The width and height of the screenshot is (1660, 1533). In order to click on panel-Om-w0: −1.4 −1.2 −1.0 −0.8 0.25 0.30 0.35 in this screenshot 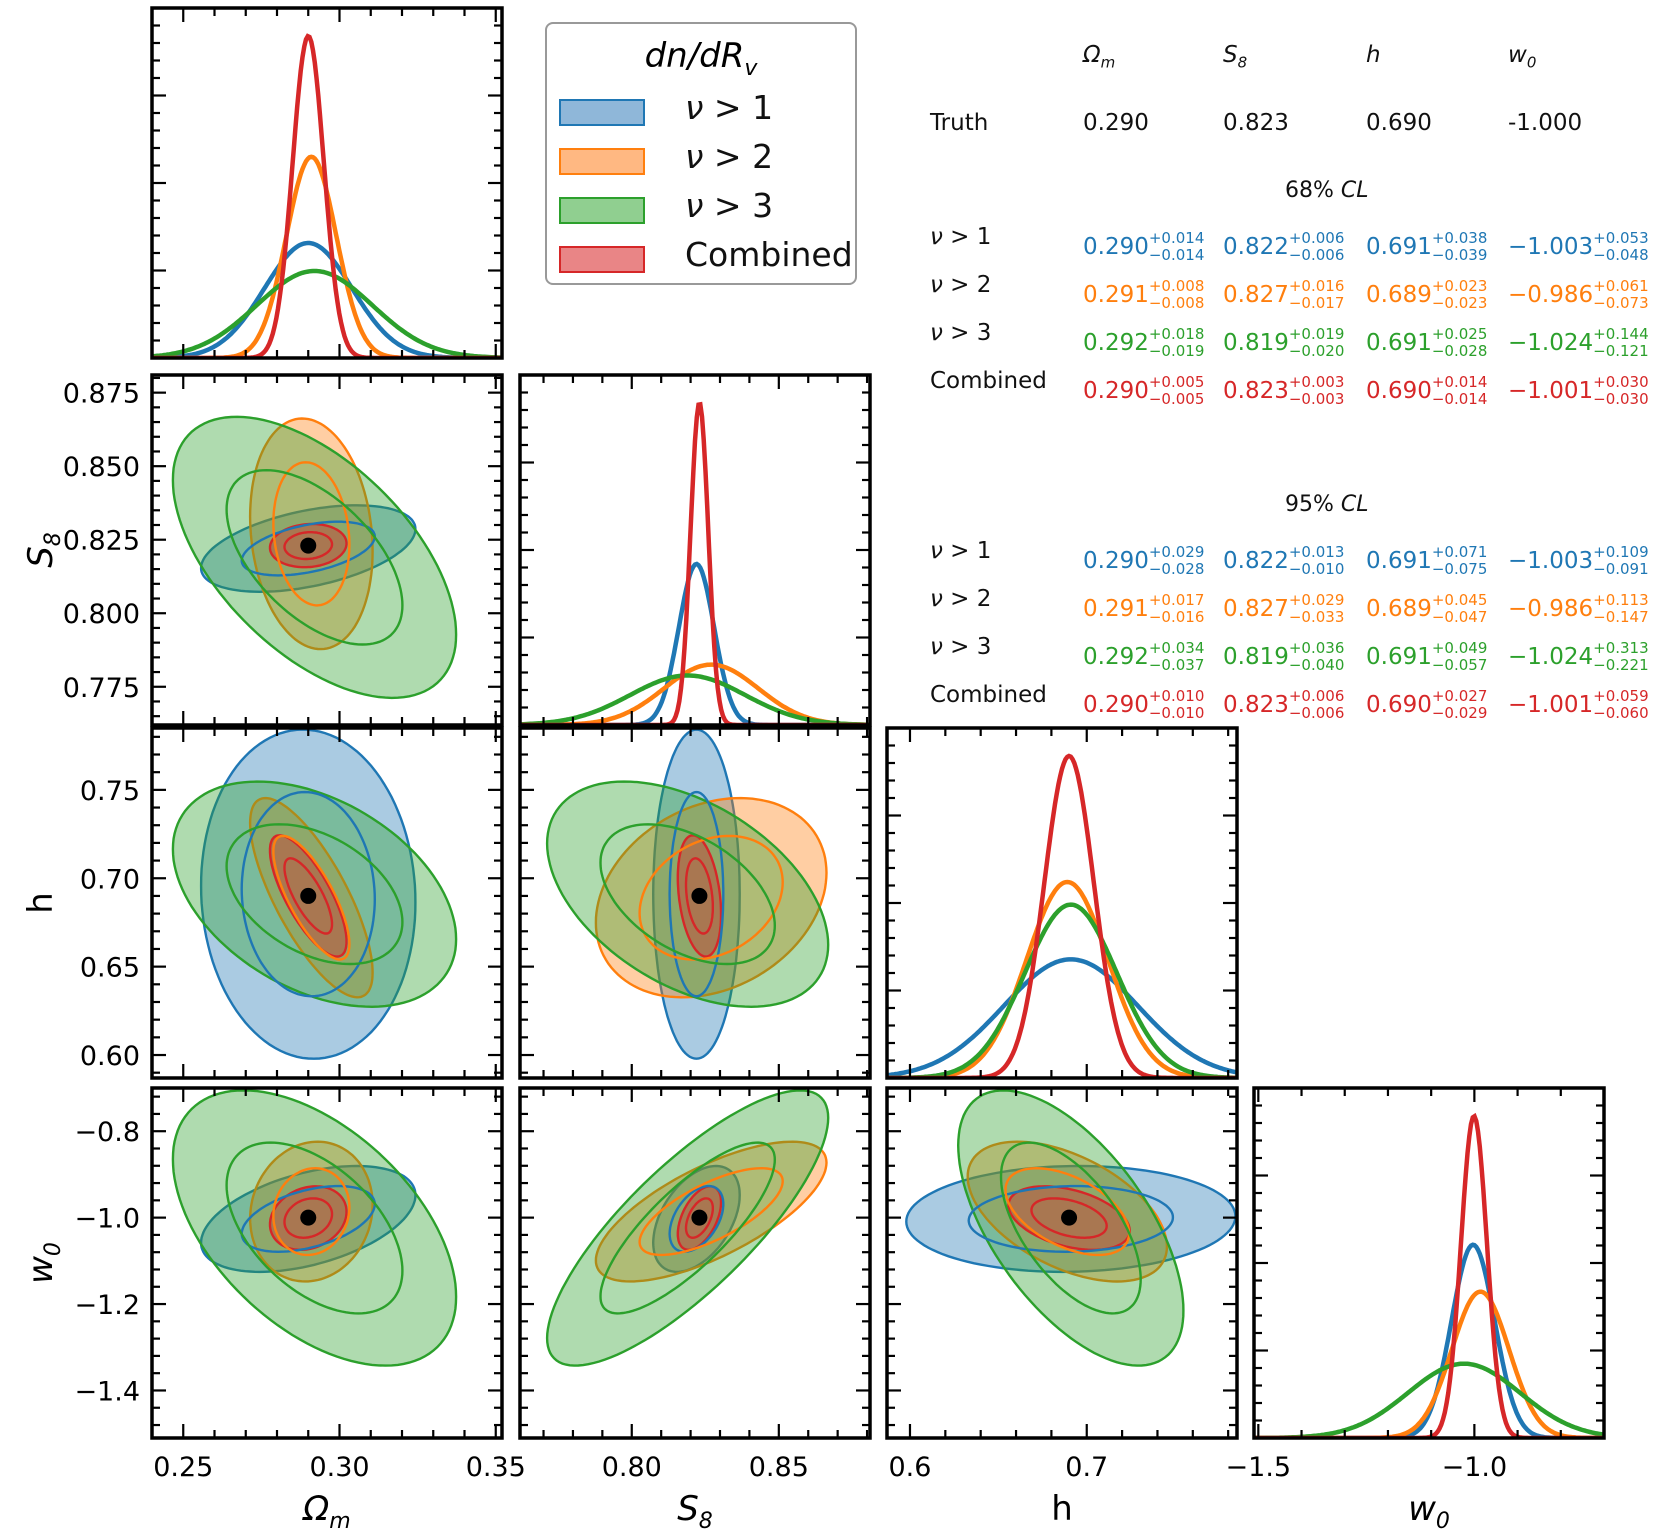, I will do `click(300, 1284)`.